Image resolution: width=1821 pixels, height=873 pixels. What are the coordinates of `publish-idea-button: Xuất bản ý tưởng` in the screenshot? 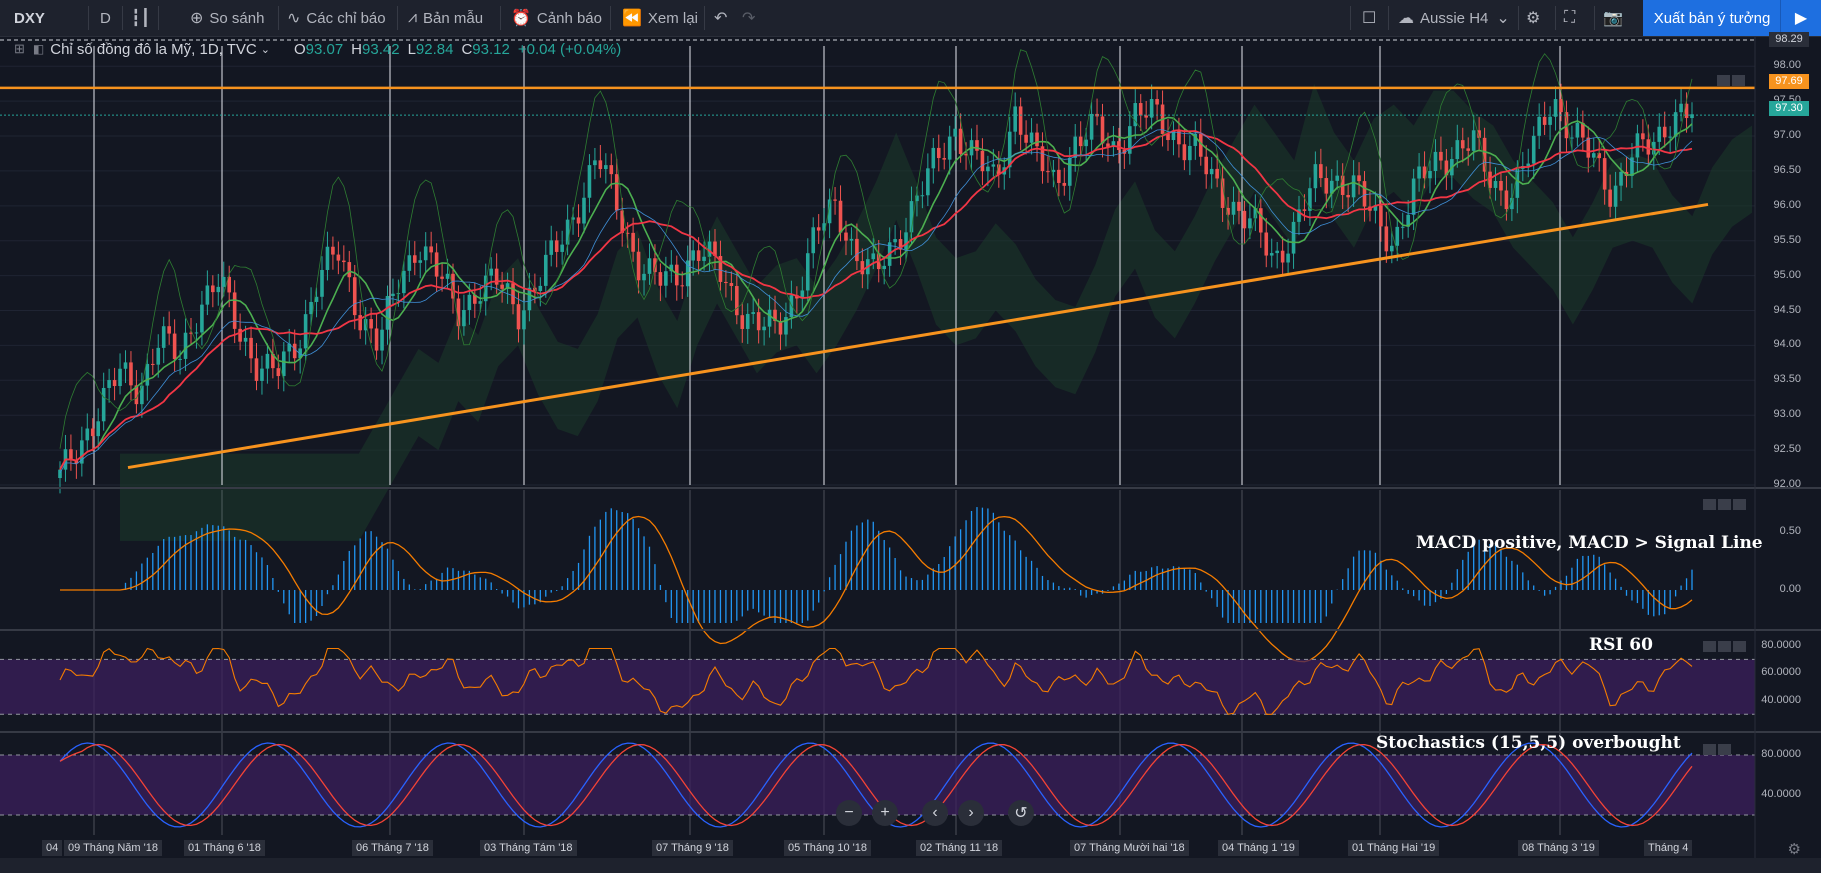 It's located at (1712, 18).